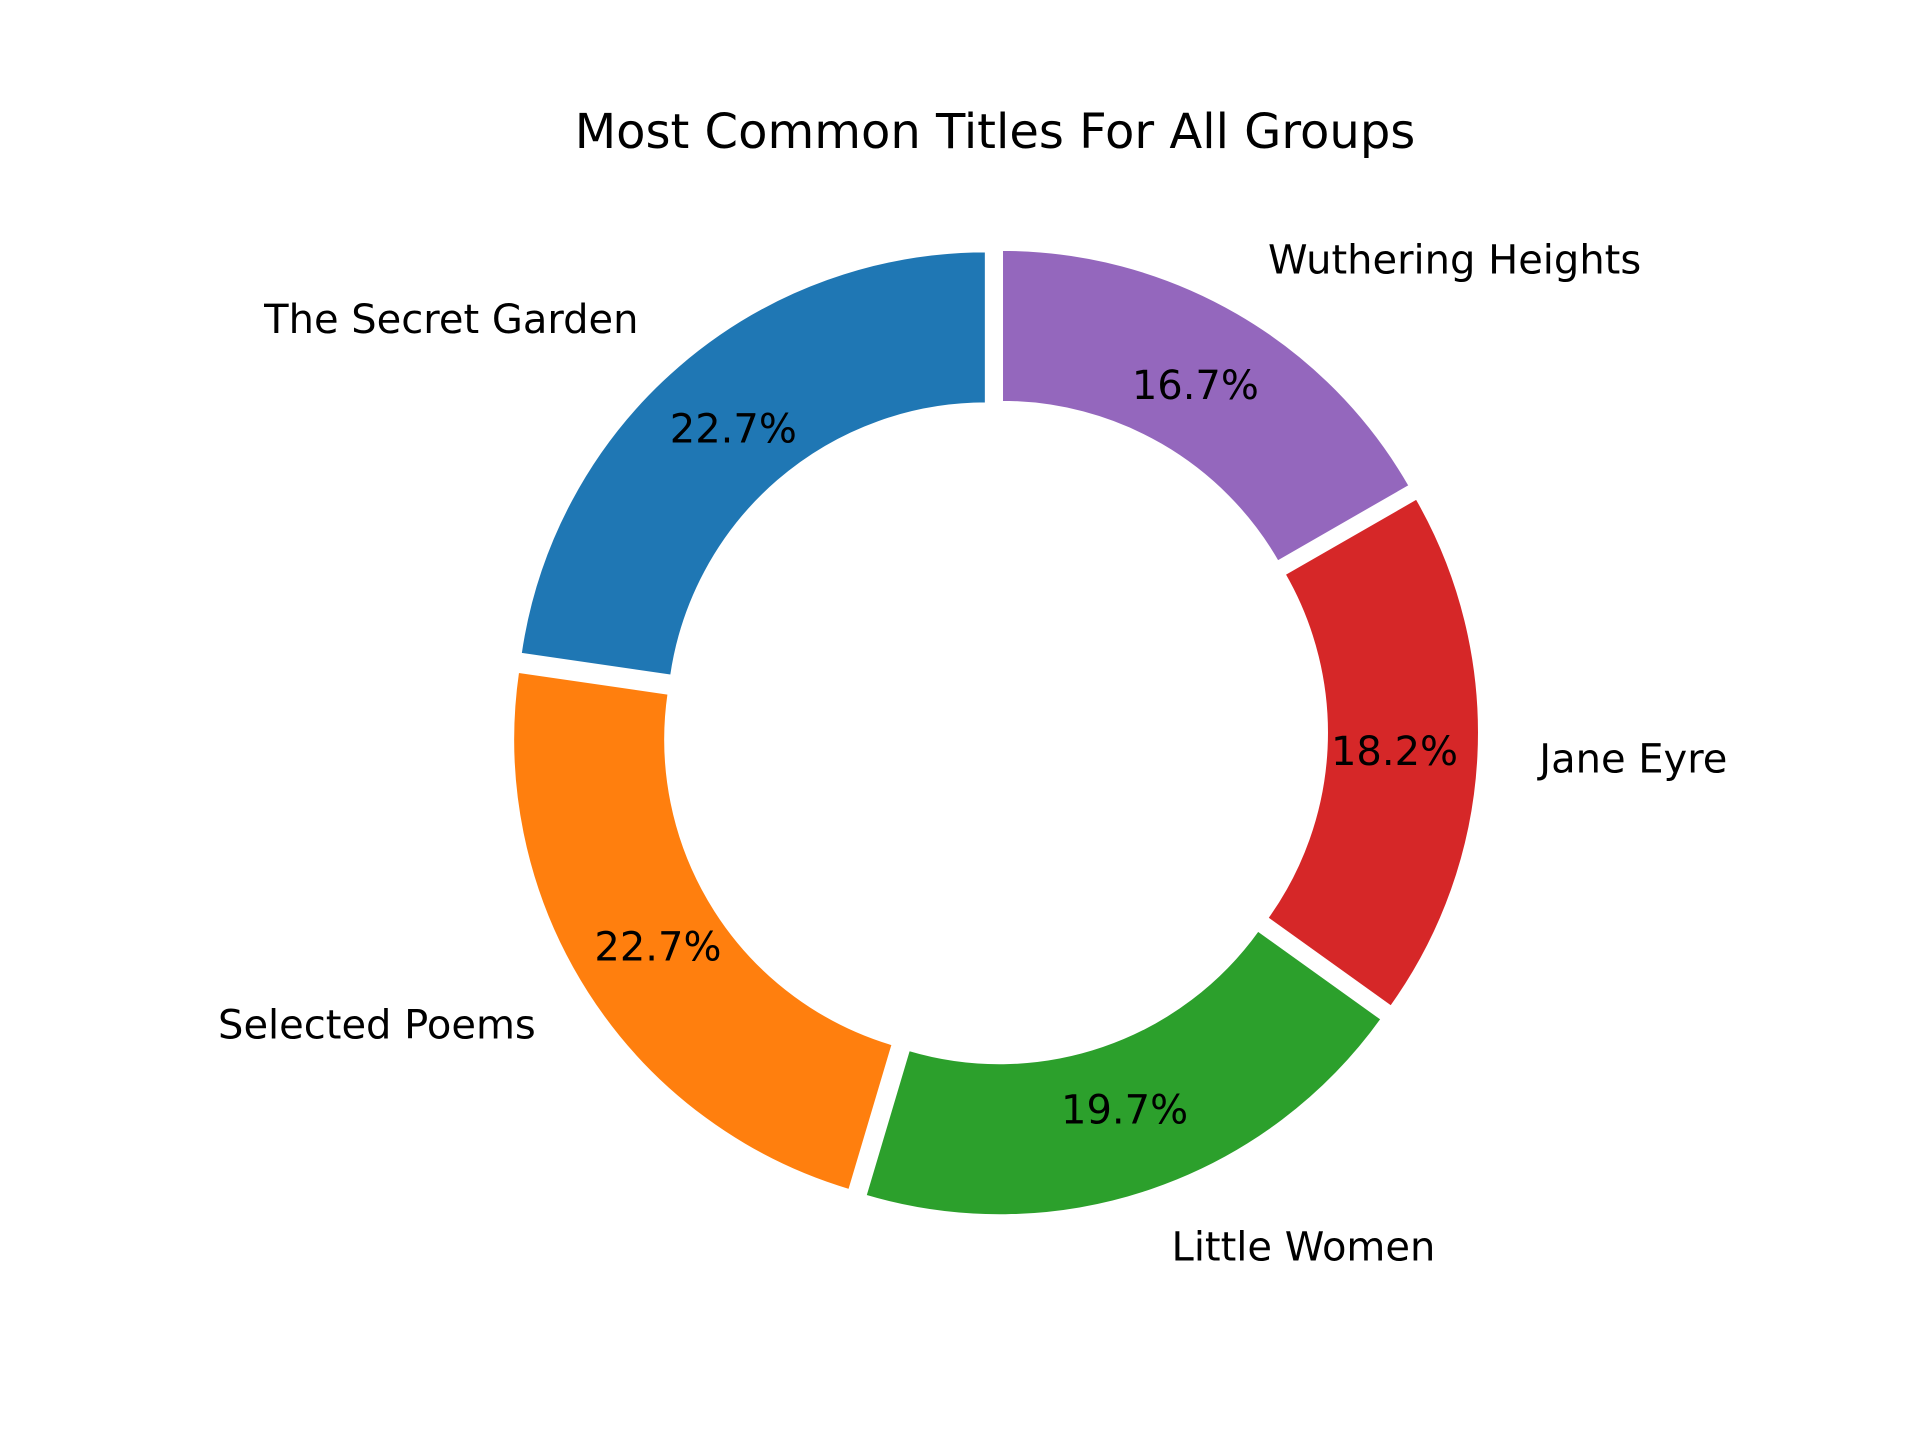  Describe the element at coordinates (995, 132) in the screenshot. I see `chart-title: Most Common Titles For All Groups` at that location.